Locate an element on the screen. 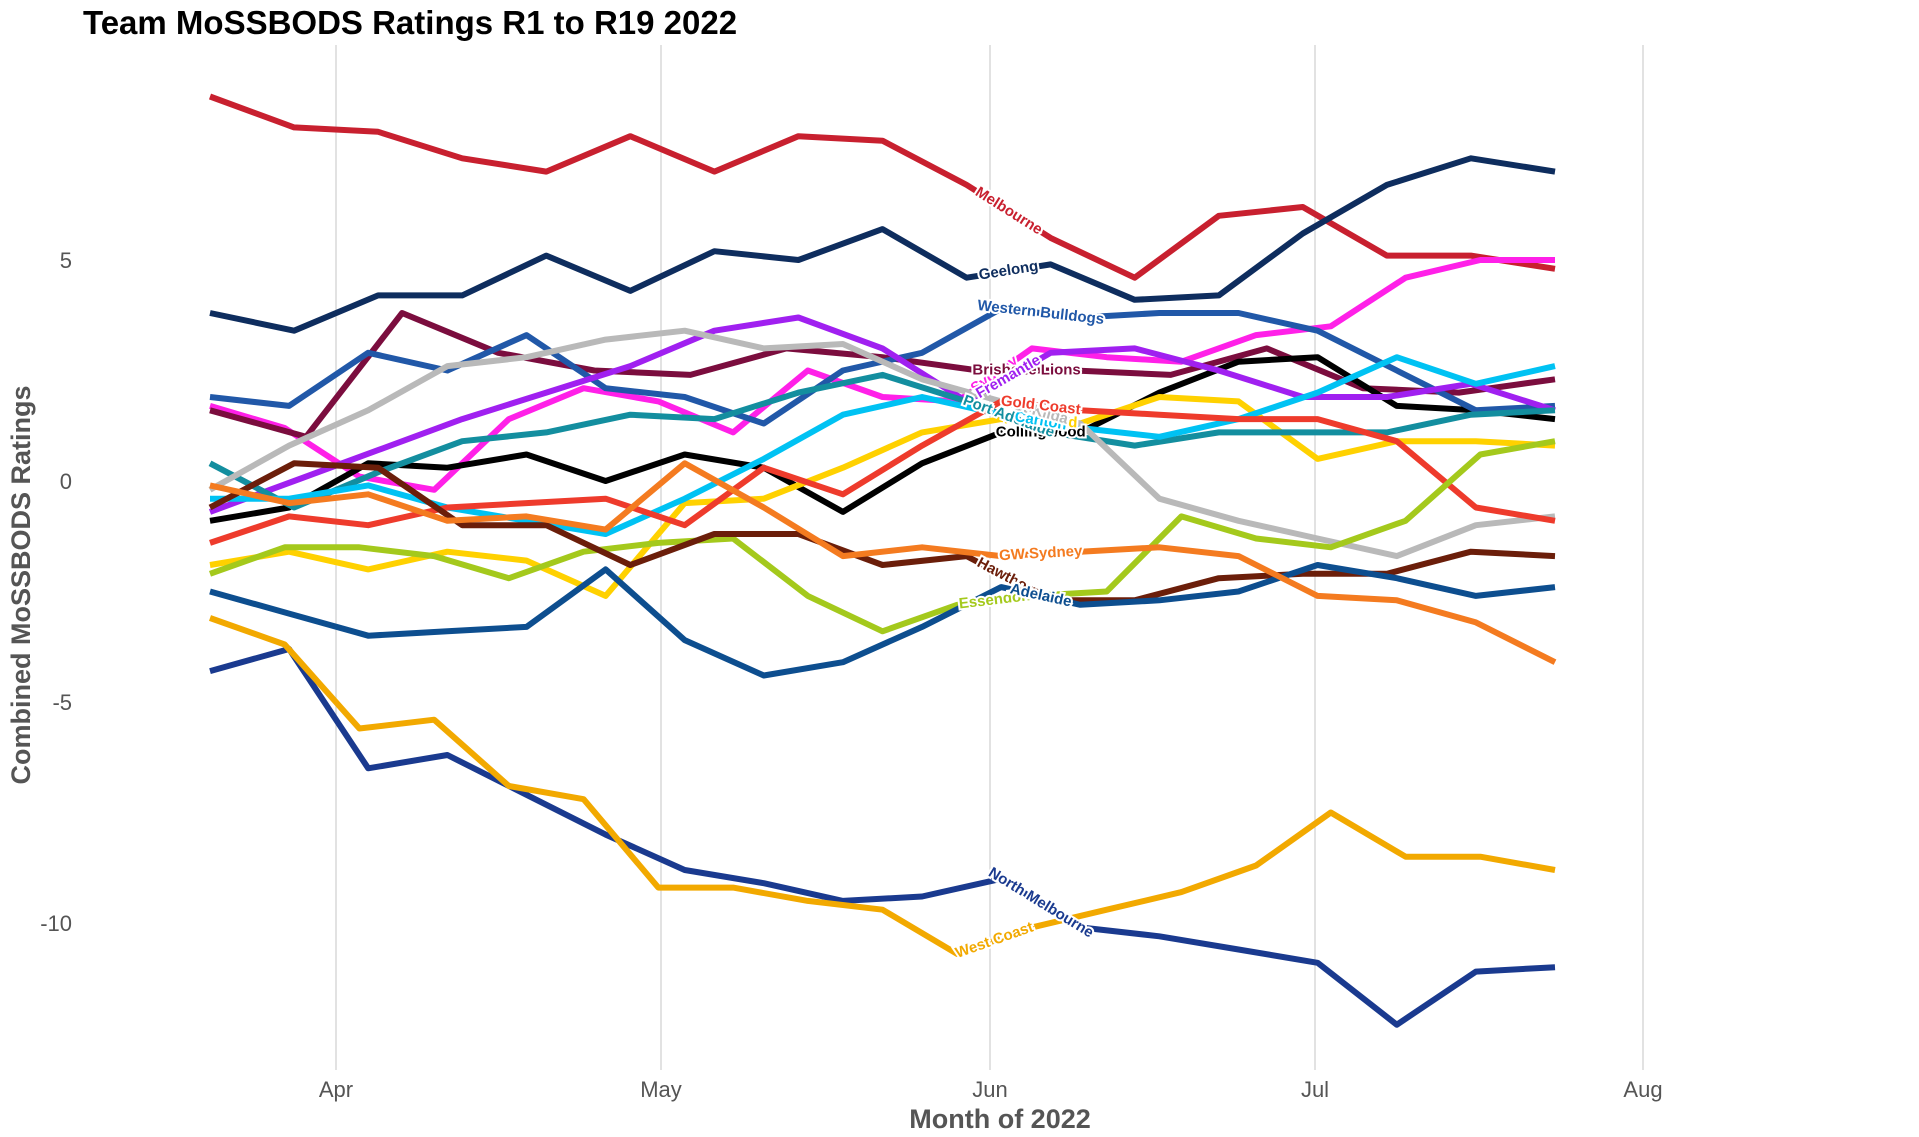 The width and height of the screenshot is (1919, 1137). x-tick-label: May is located at coordinates (661, 1089).